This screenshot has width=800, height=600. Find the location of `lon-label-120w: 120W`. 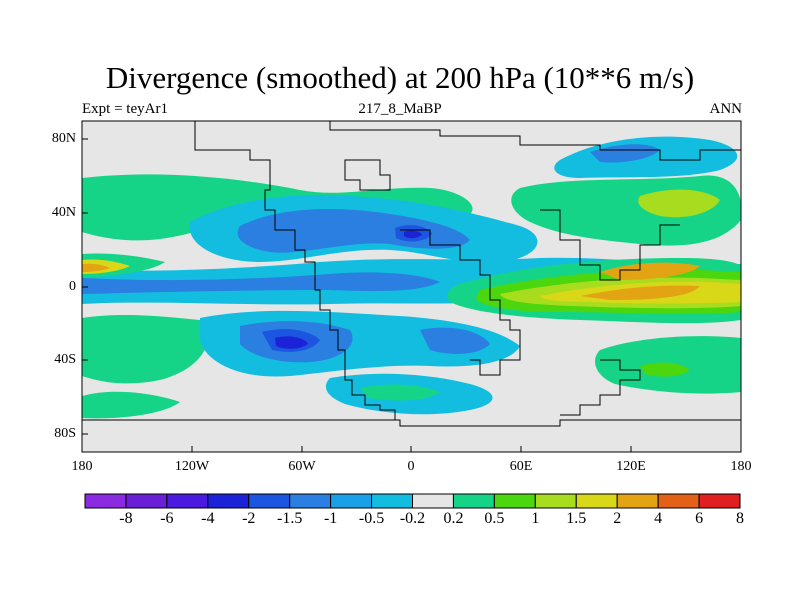

lon-label-120w: 120W is located at coordinates (192, 466).